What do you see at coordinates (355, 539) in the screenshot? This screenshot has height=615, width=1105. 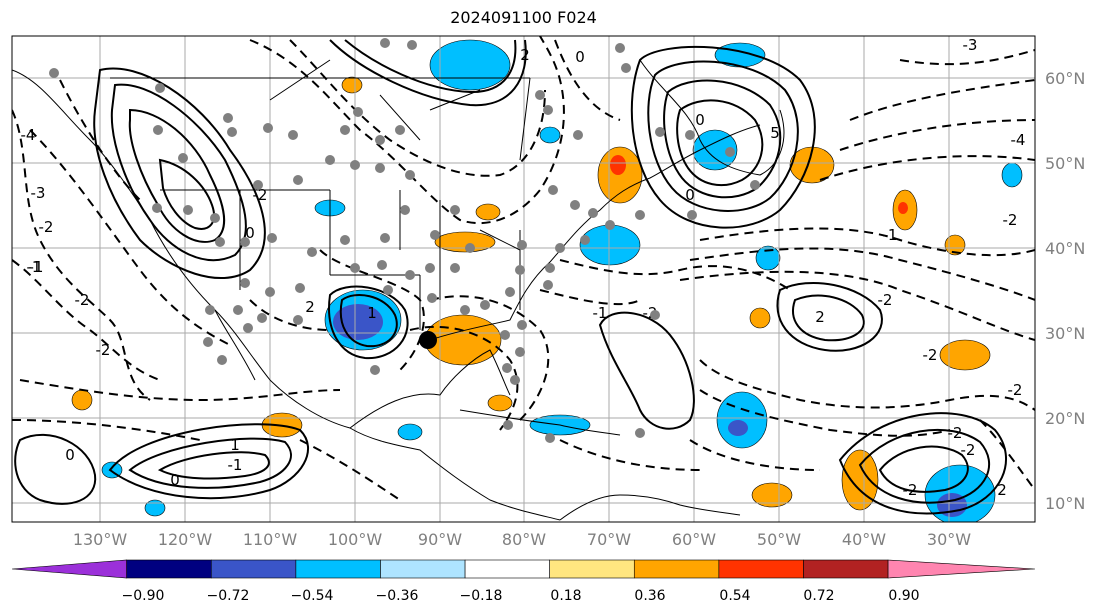 I see `lon-label: 100°W` at bounding box center [355, 539].